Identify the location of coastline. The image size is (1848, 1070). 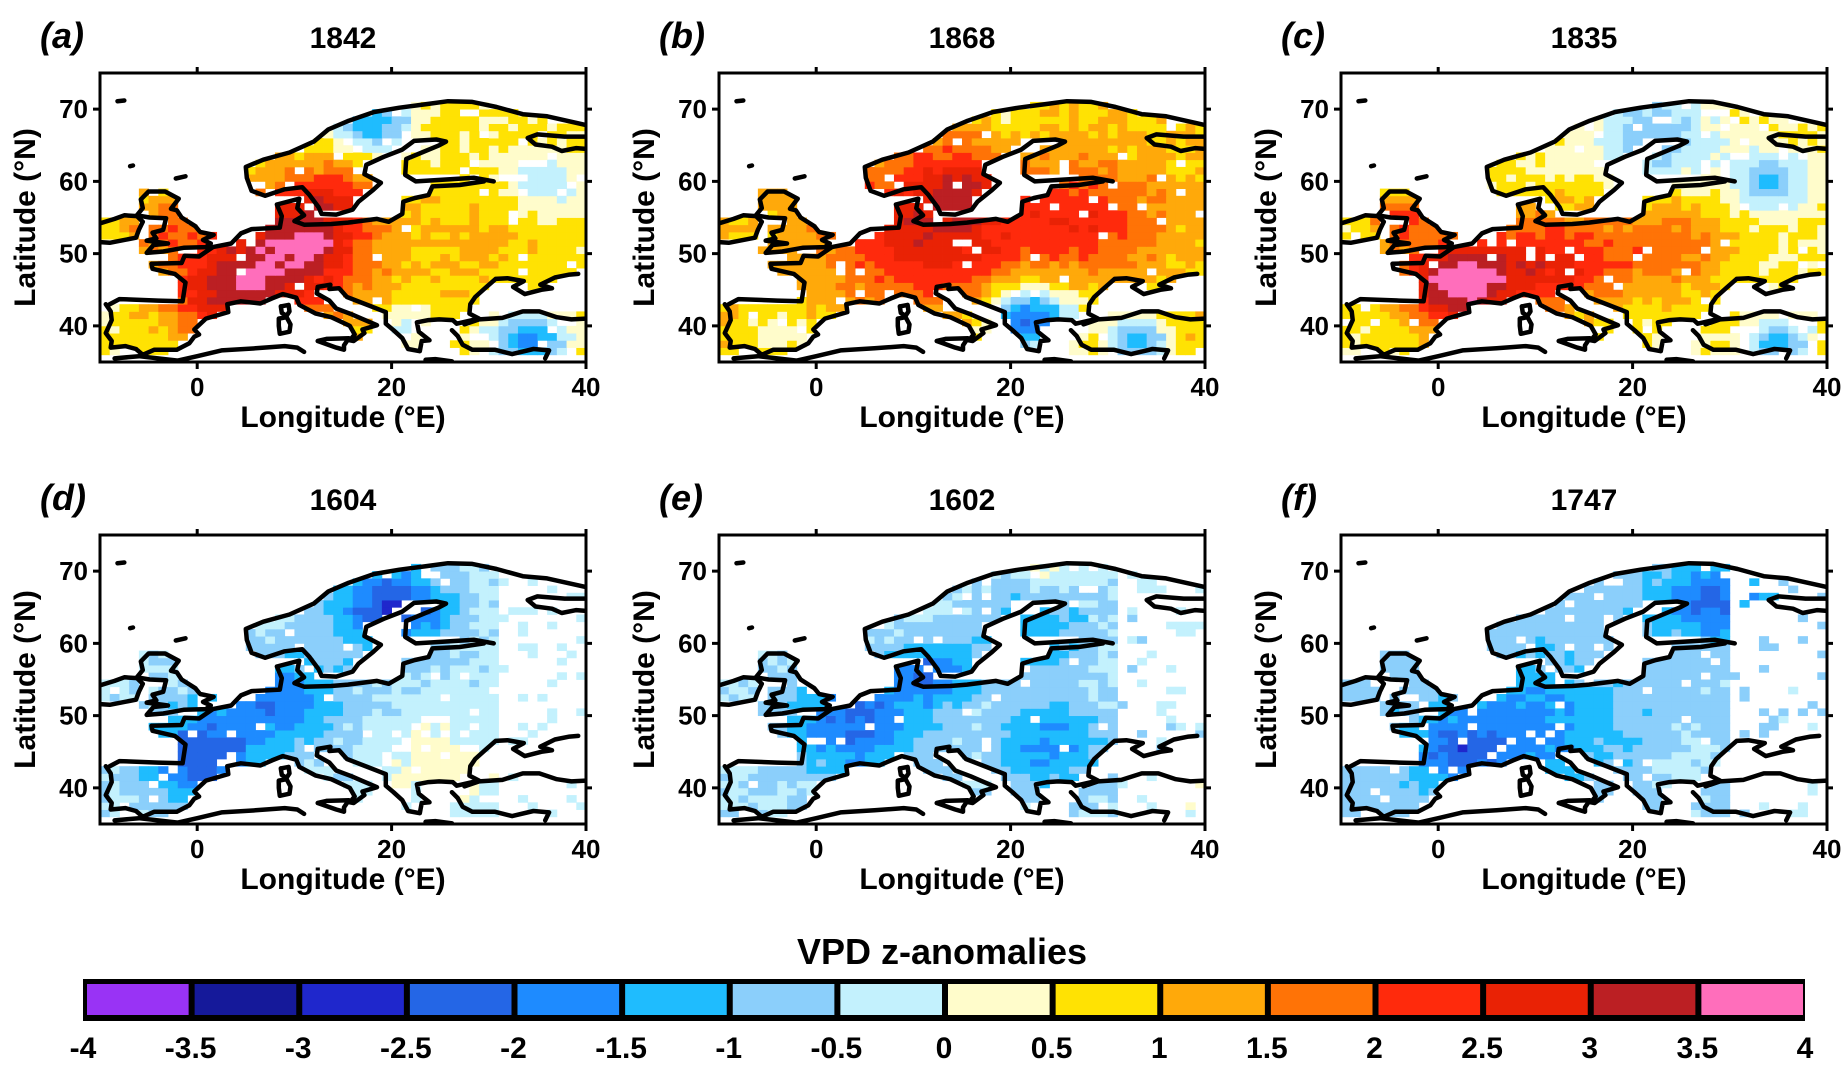
(297, 705).